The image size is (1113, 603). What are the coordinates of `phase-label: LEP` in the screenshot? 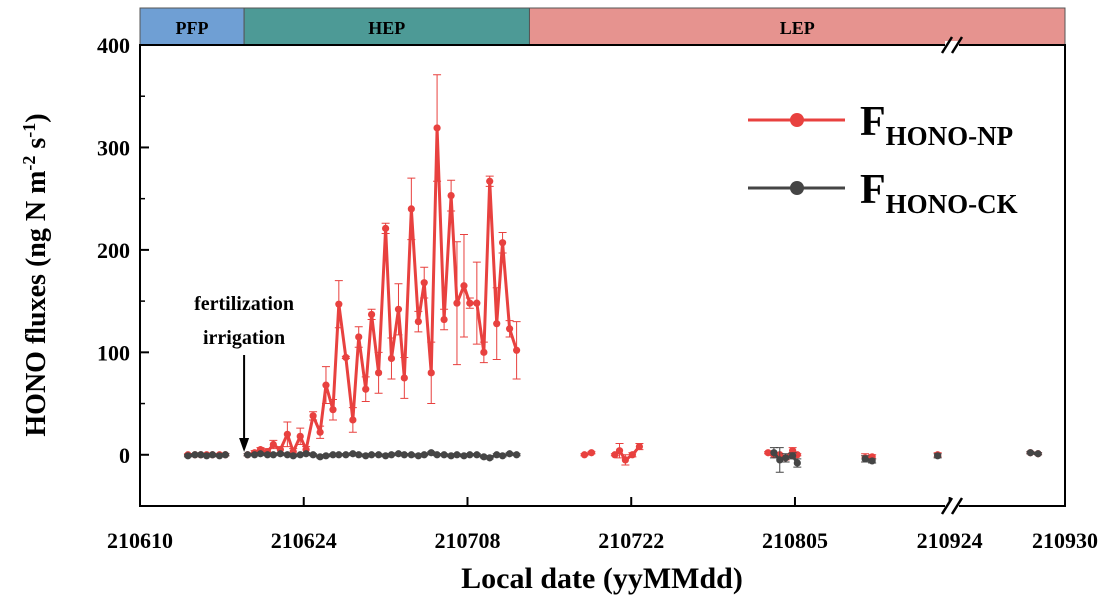 It's located at (797, 28).